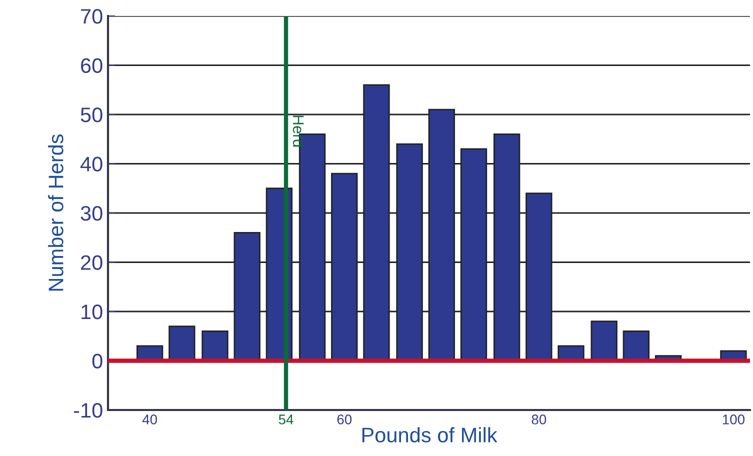 This screenshot has width=753, height=456. Describe the element at coordinates (56, 212) in the screenshot. I see `y-axis-title: Number of Herds` at that location.